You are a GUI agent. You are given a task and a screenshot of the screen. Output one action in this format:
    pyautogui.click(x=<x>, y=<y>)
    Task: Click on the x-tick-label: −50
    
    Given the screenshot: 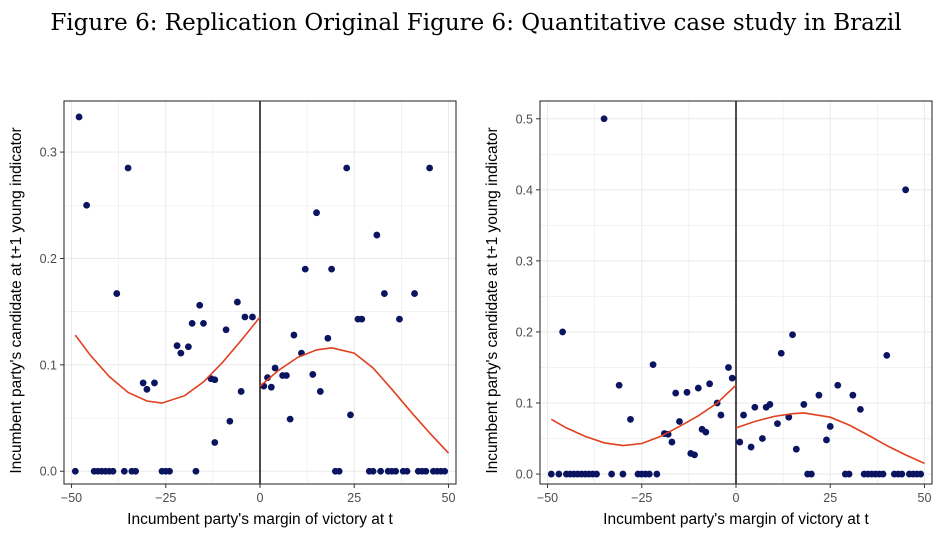 What is the action you would take?
    pyautogui.click(x=71, y=498)
    